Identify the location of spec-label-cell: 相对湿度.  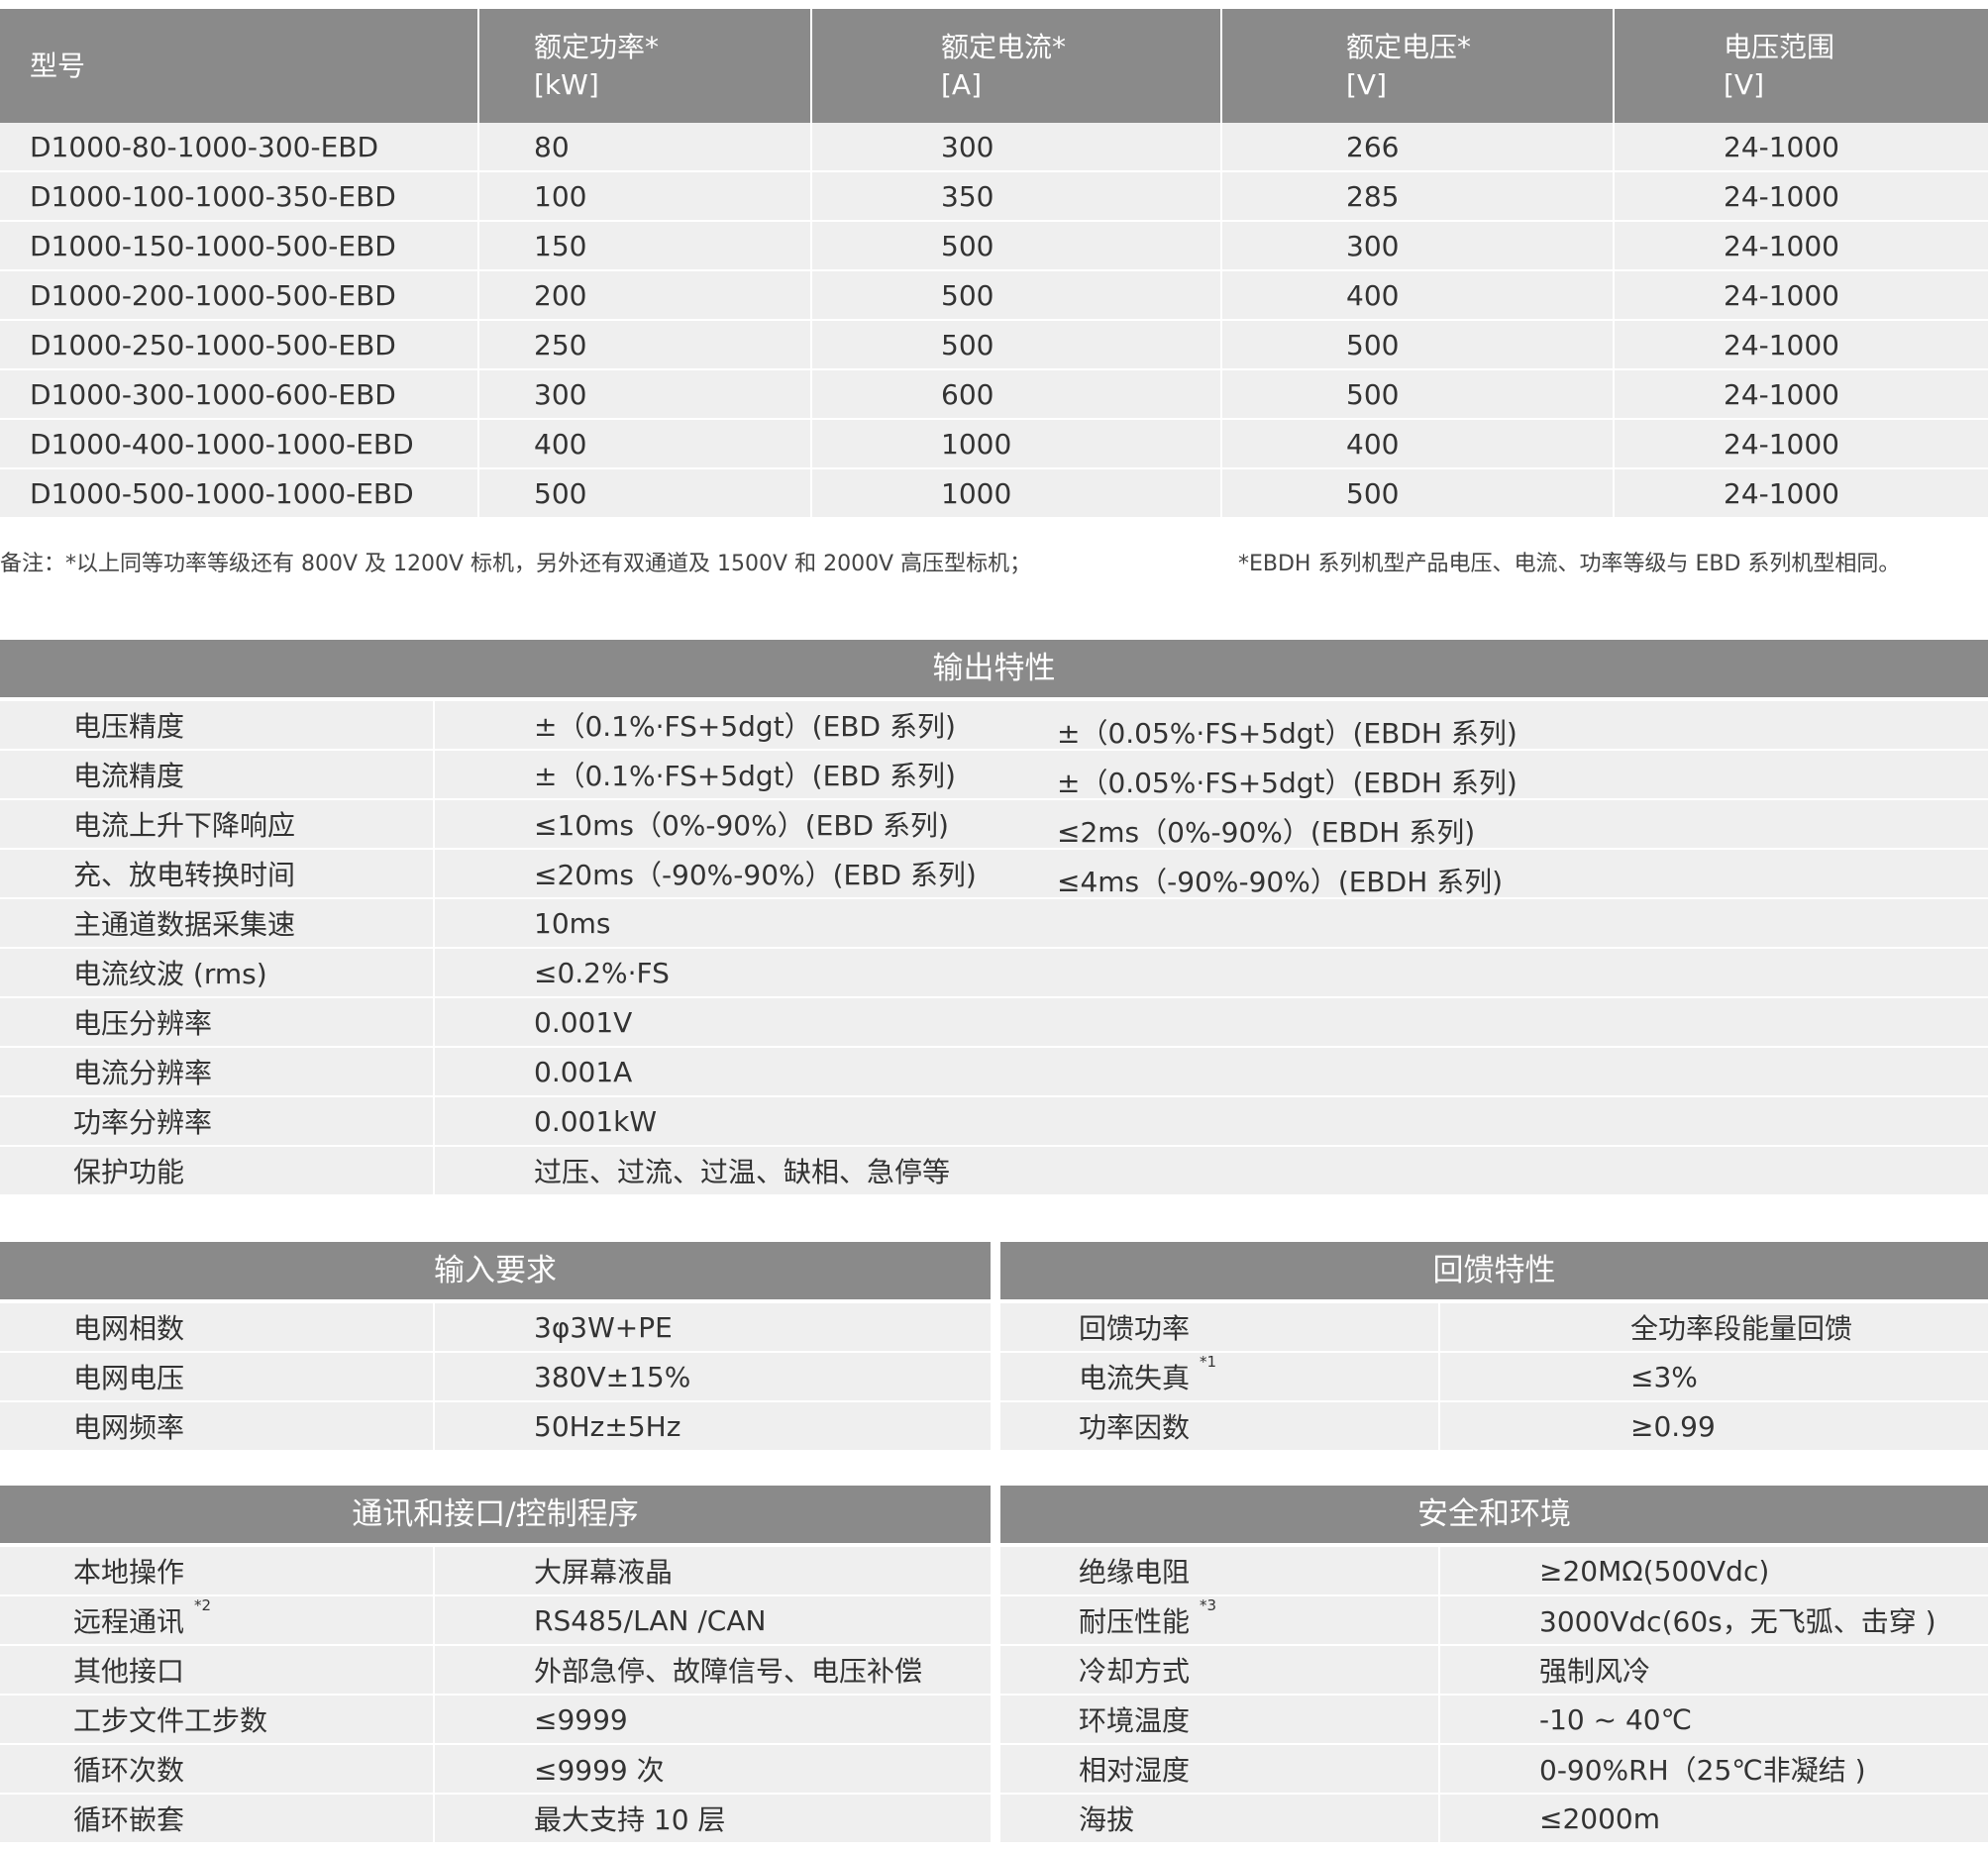
(1220, 1769).